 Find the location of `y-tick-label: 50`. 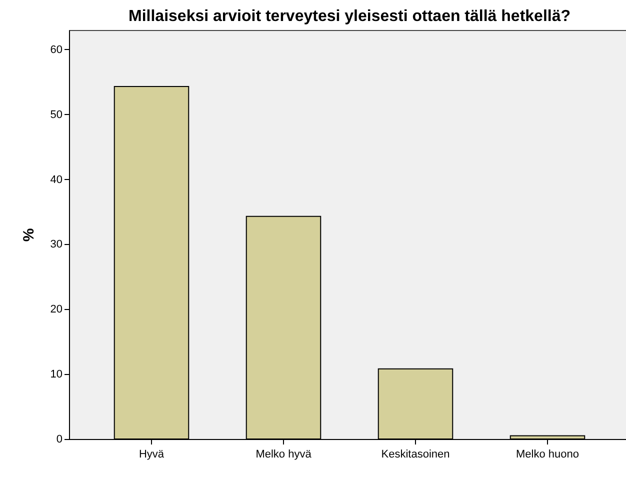

y-tick-label: 50 is located at coordinates (56, 114).